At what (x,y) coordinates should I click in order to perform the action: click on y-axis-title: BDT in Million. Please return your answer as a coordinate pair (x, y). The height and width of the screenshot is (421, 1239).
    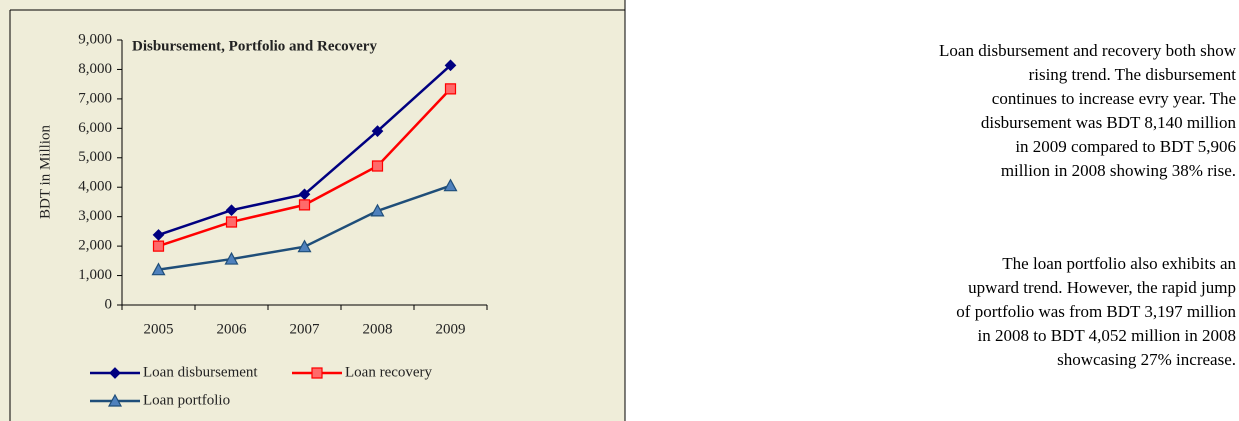
    Looking at the image, I should click on (45, 172).